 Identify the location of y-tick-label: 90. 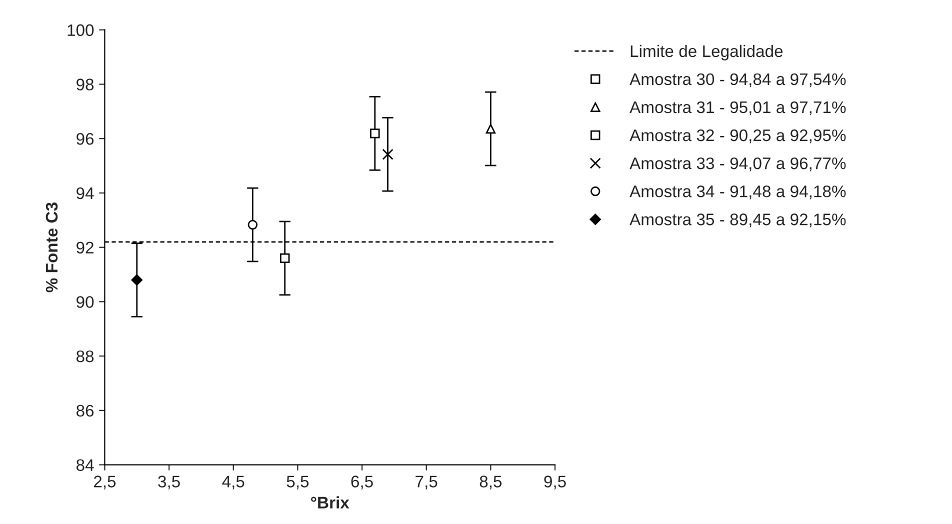
(85, 302).